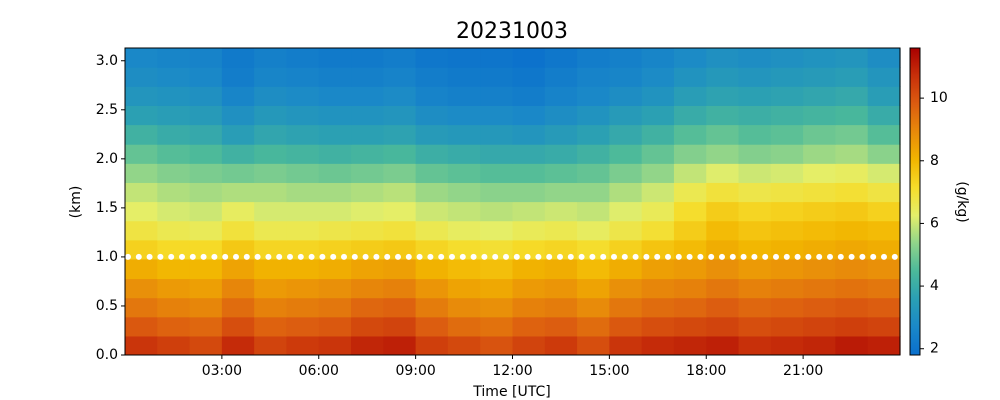 The image size is (1000, 400). I want to click on colorbar-tick-label: 4, so click(934, 286).